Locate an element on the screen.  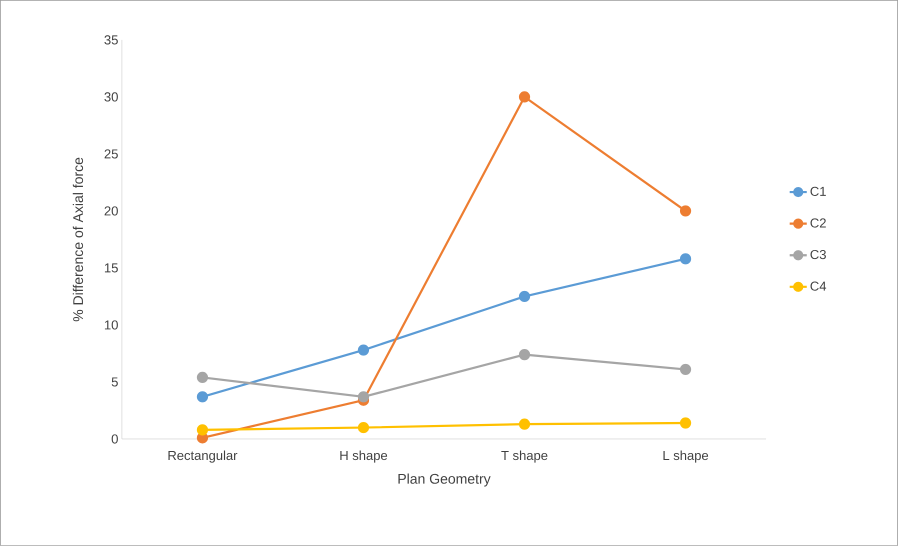
legend-label: C4 is located at coordinates (818, 286).